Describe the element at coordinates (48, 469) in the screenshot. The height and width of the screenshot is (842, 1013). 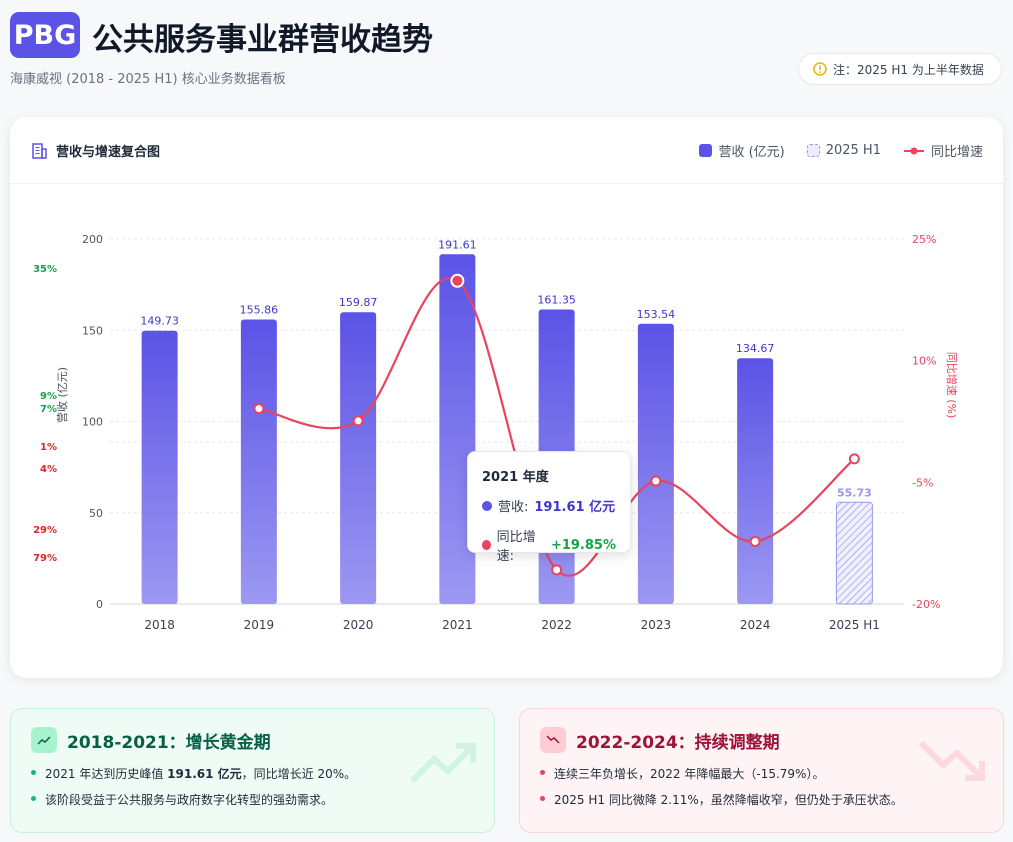
I see `clipped-label: 4%` at that location.